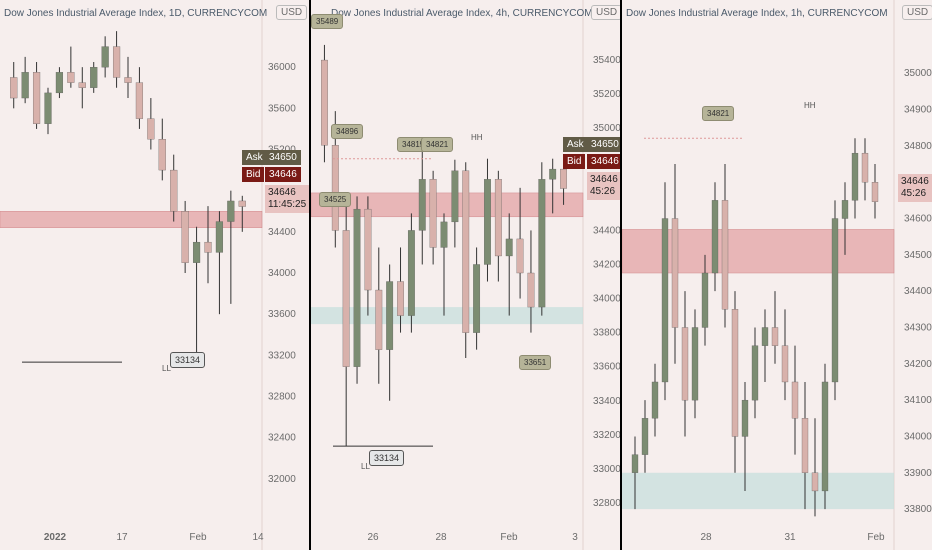 This screenshot has width=932, height=550. I want to click on date-tick-label: 2022, so click(55, 537).